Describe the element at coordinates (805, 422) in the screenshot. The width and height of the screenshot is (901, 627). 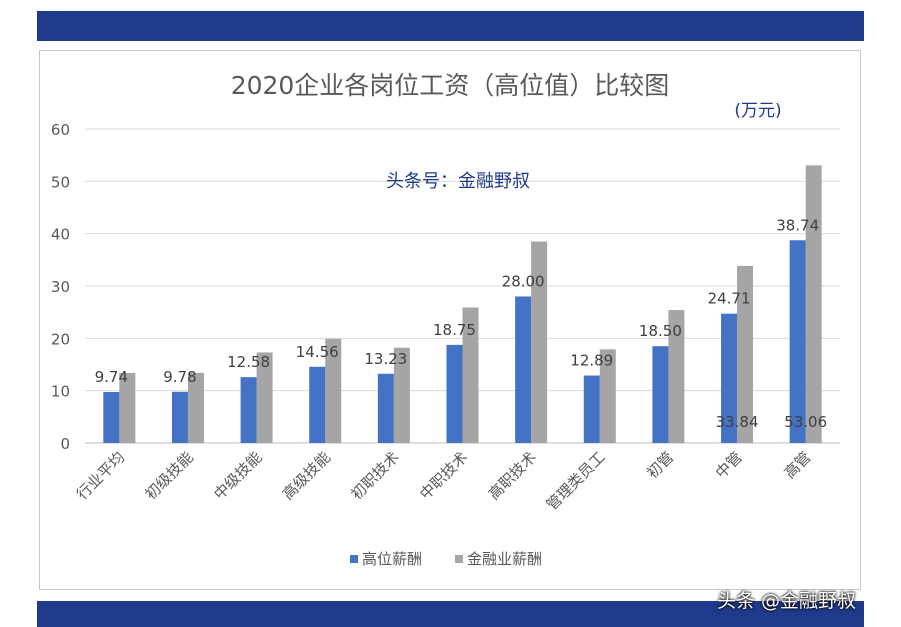
I see `data-label: 53.06` at that location.